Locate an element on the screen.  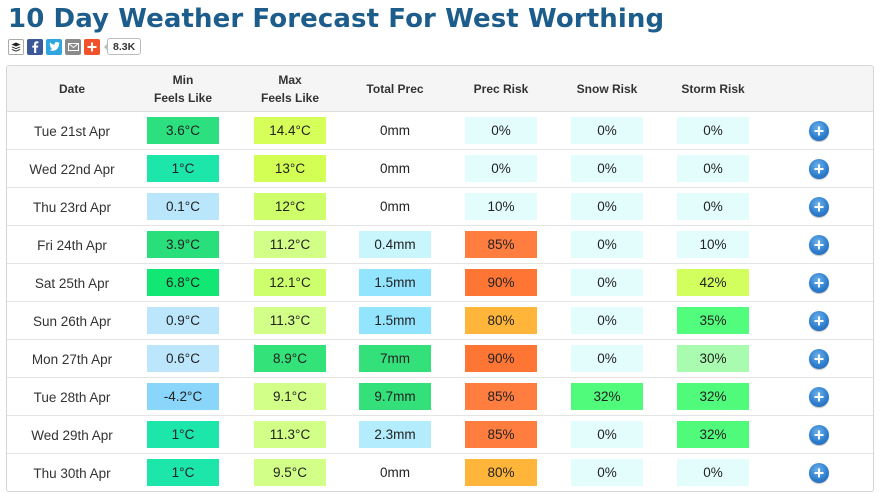
min-feels-like-cell: 0.6°C is located at coordinates (183, 358).